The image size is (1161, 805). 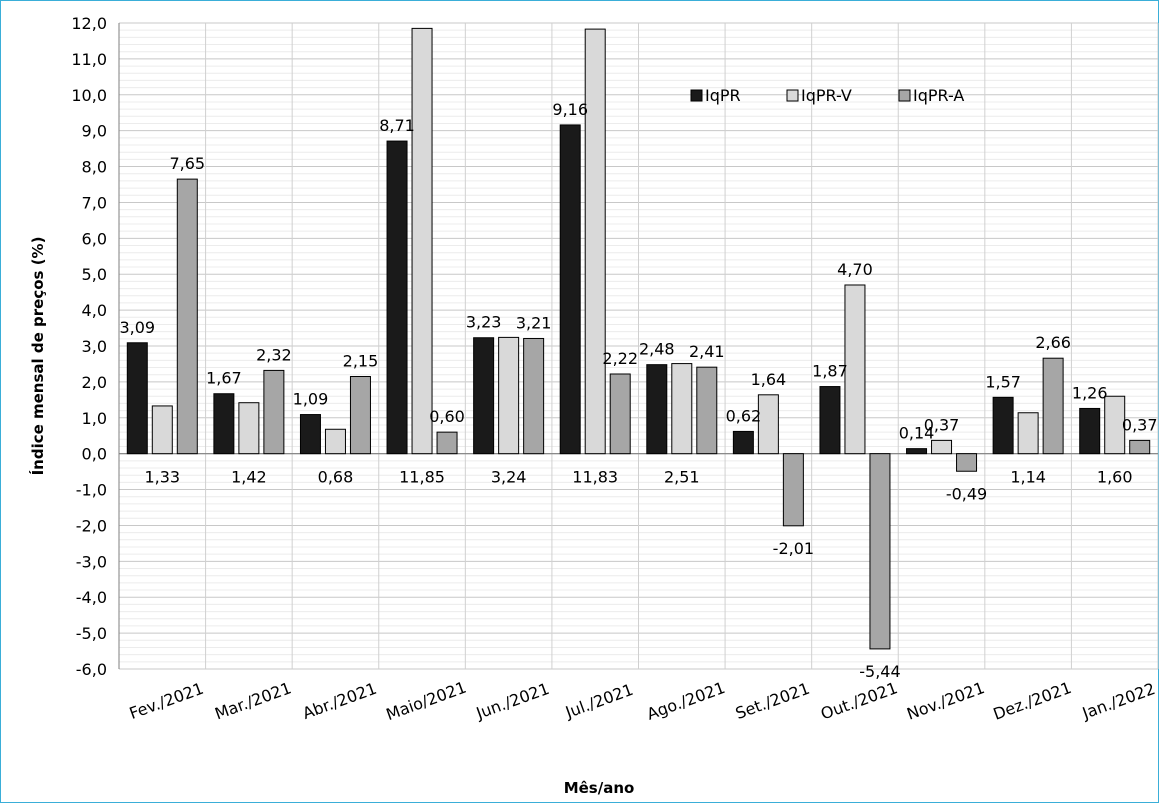 I want to click on x-tick-label: Set./2021, so click(x=772, y=701).